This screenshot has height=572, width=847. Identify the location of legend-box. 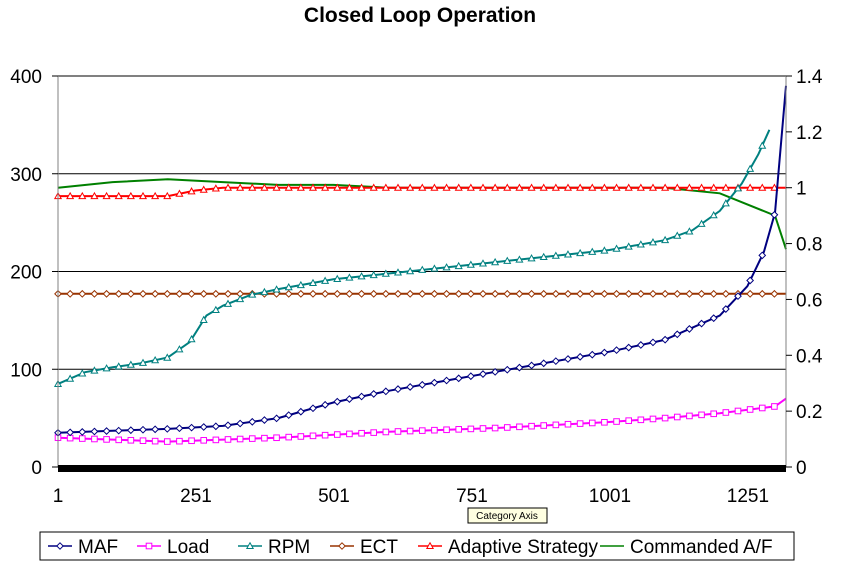
(417, 546).